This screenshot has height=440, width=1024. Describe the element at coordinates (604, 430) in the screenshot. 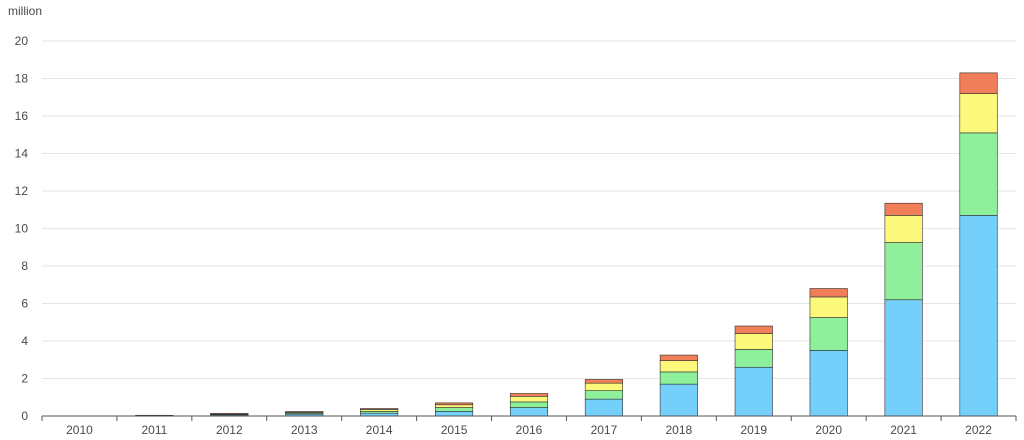

I see `x-tick-label: 2017` at that location.